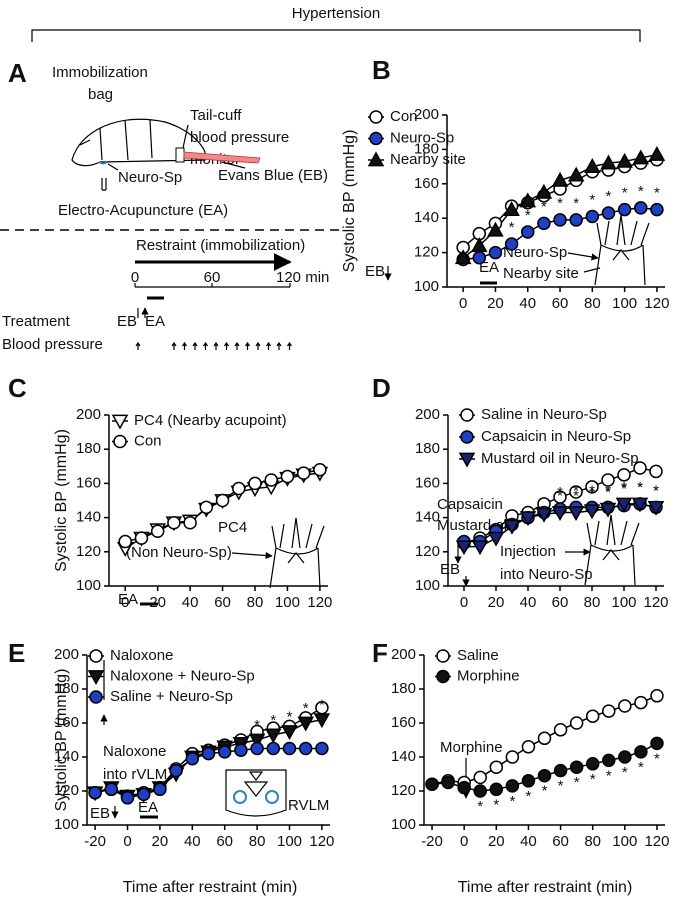 The image size is (685, 903). What do you see at coordinates (349, 201) in the screenshot?
I see `y-axis-label: Systolic BP (mmHg)` at bounding box center [349, 201].